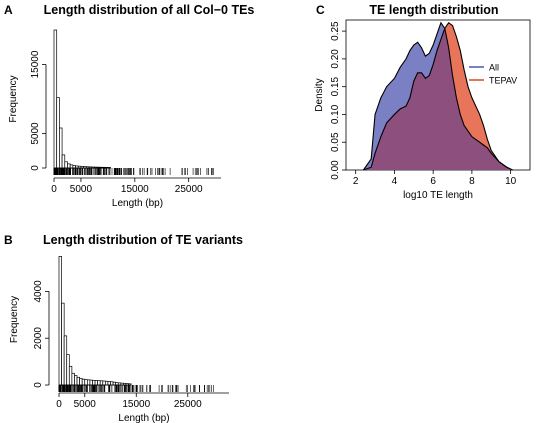 The image size is (538, 423). I want to click on density-line-all, so click(437, 96).